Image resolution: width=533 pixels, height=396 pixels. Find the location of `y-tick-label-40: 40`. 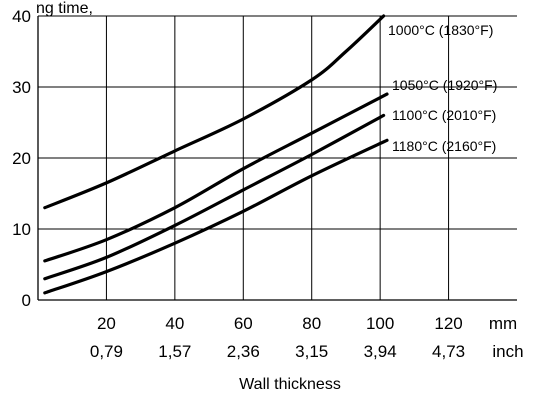

y-tick-label-40: 40 is located at coordinates (21, 16).